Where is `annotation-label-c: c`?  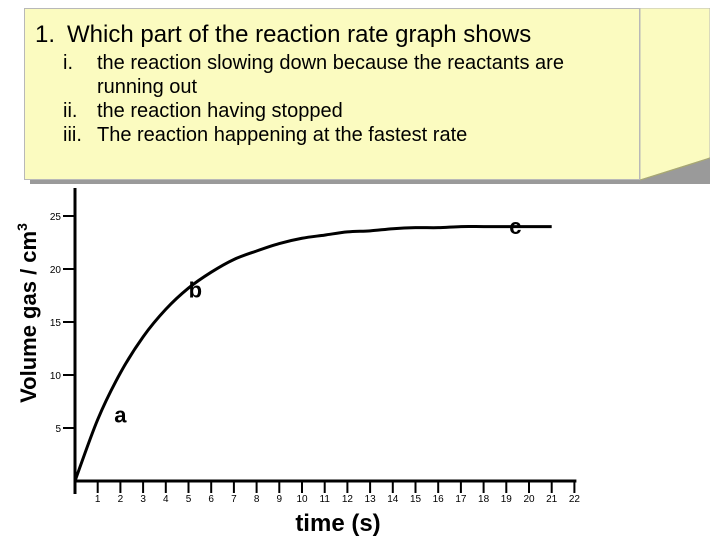
annotation-label-c: c is located at coordinates (515, 226).